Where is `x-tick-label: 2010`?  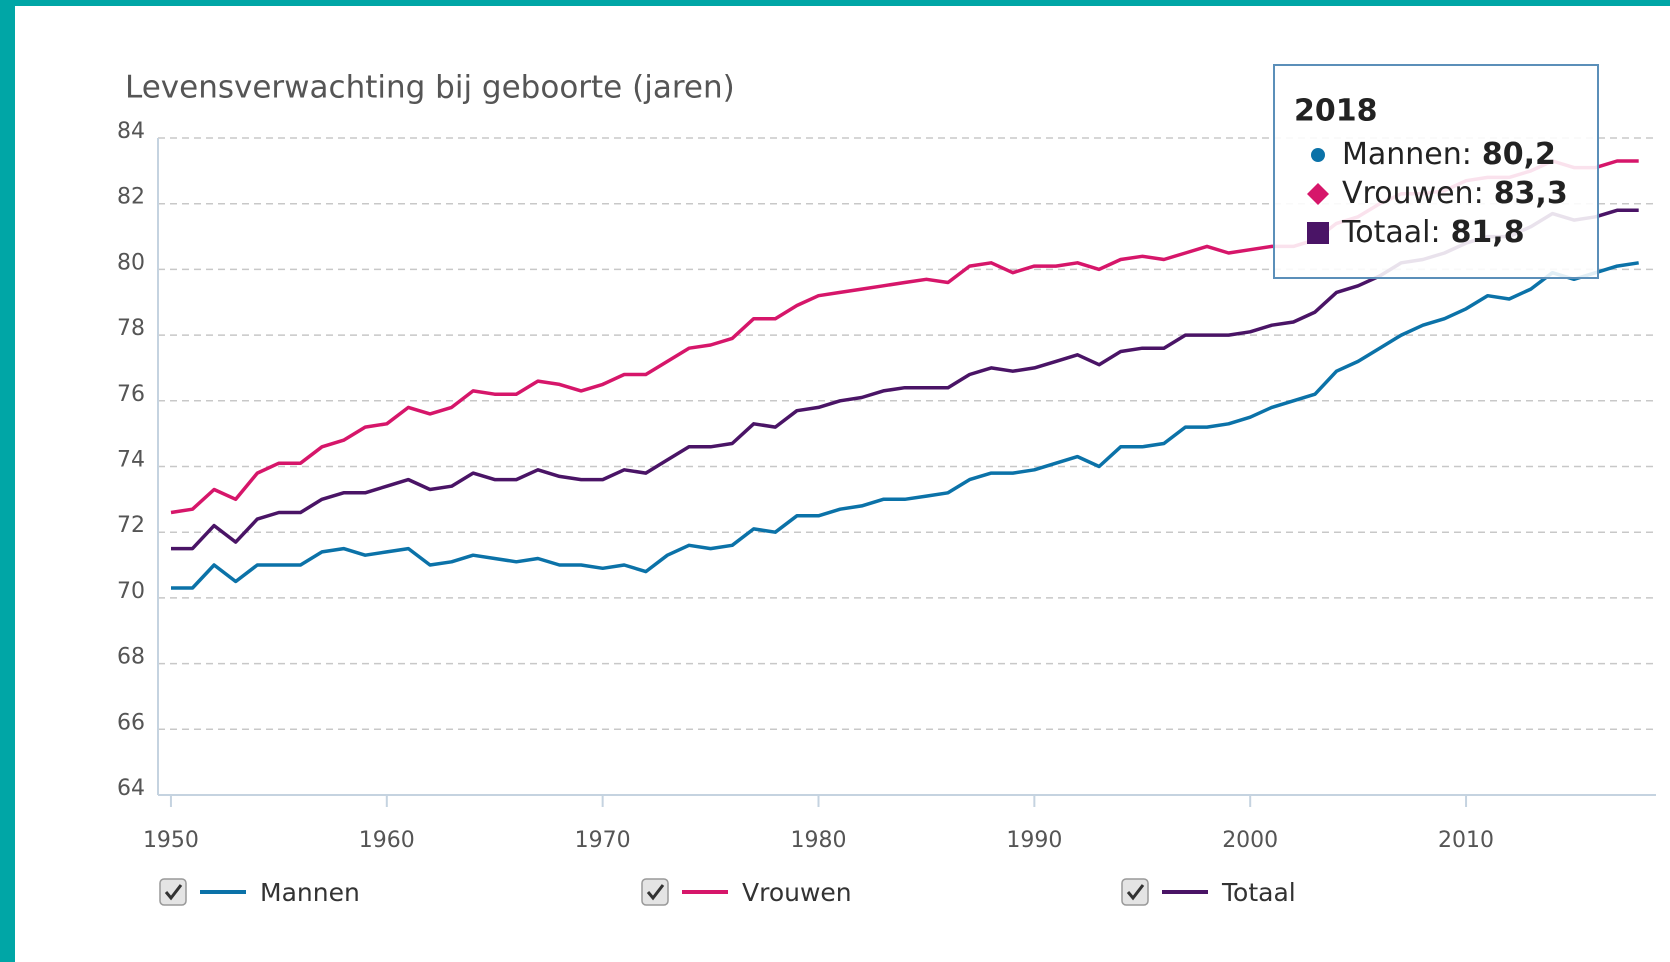 x-tick-label: 2010 is located at coordinates (1466, 840).